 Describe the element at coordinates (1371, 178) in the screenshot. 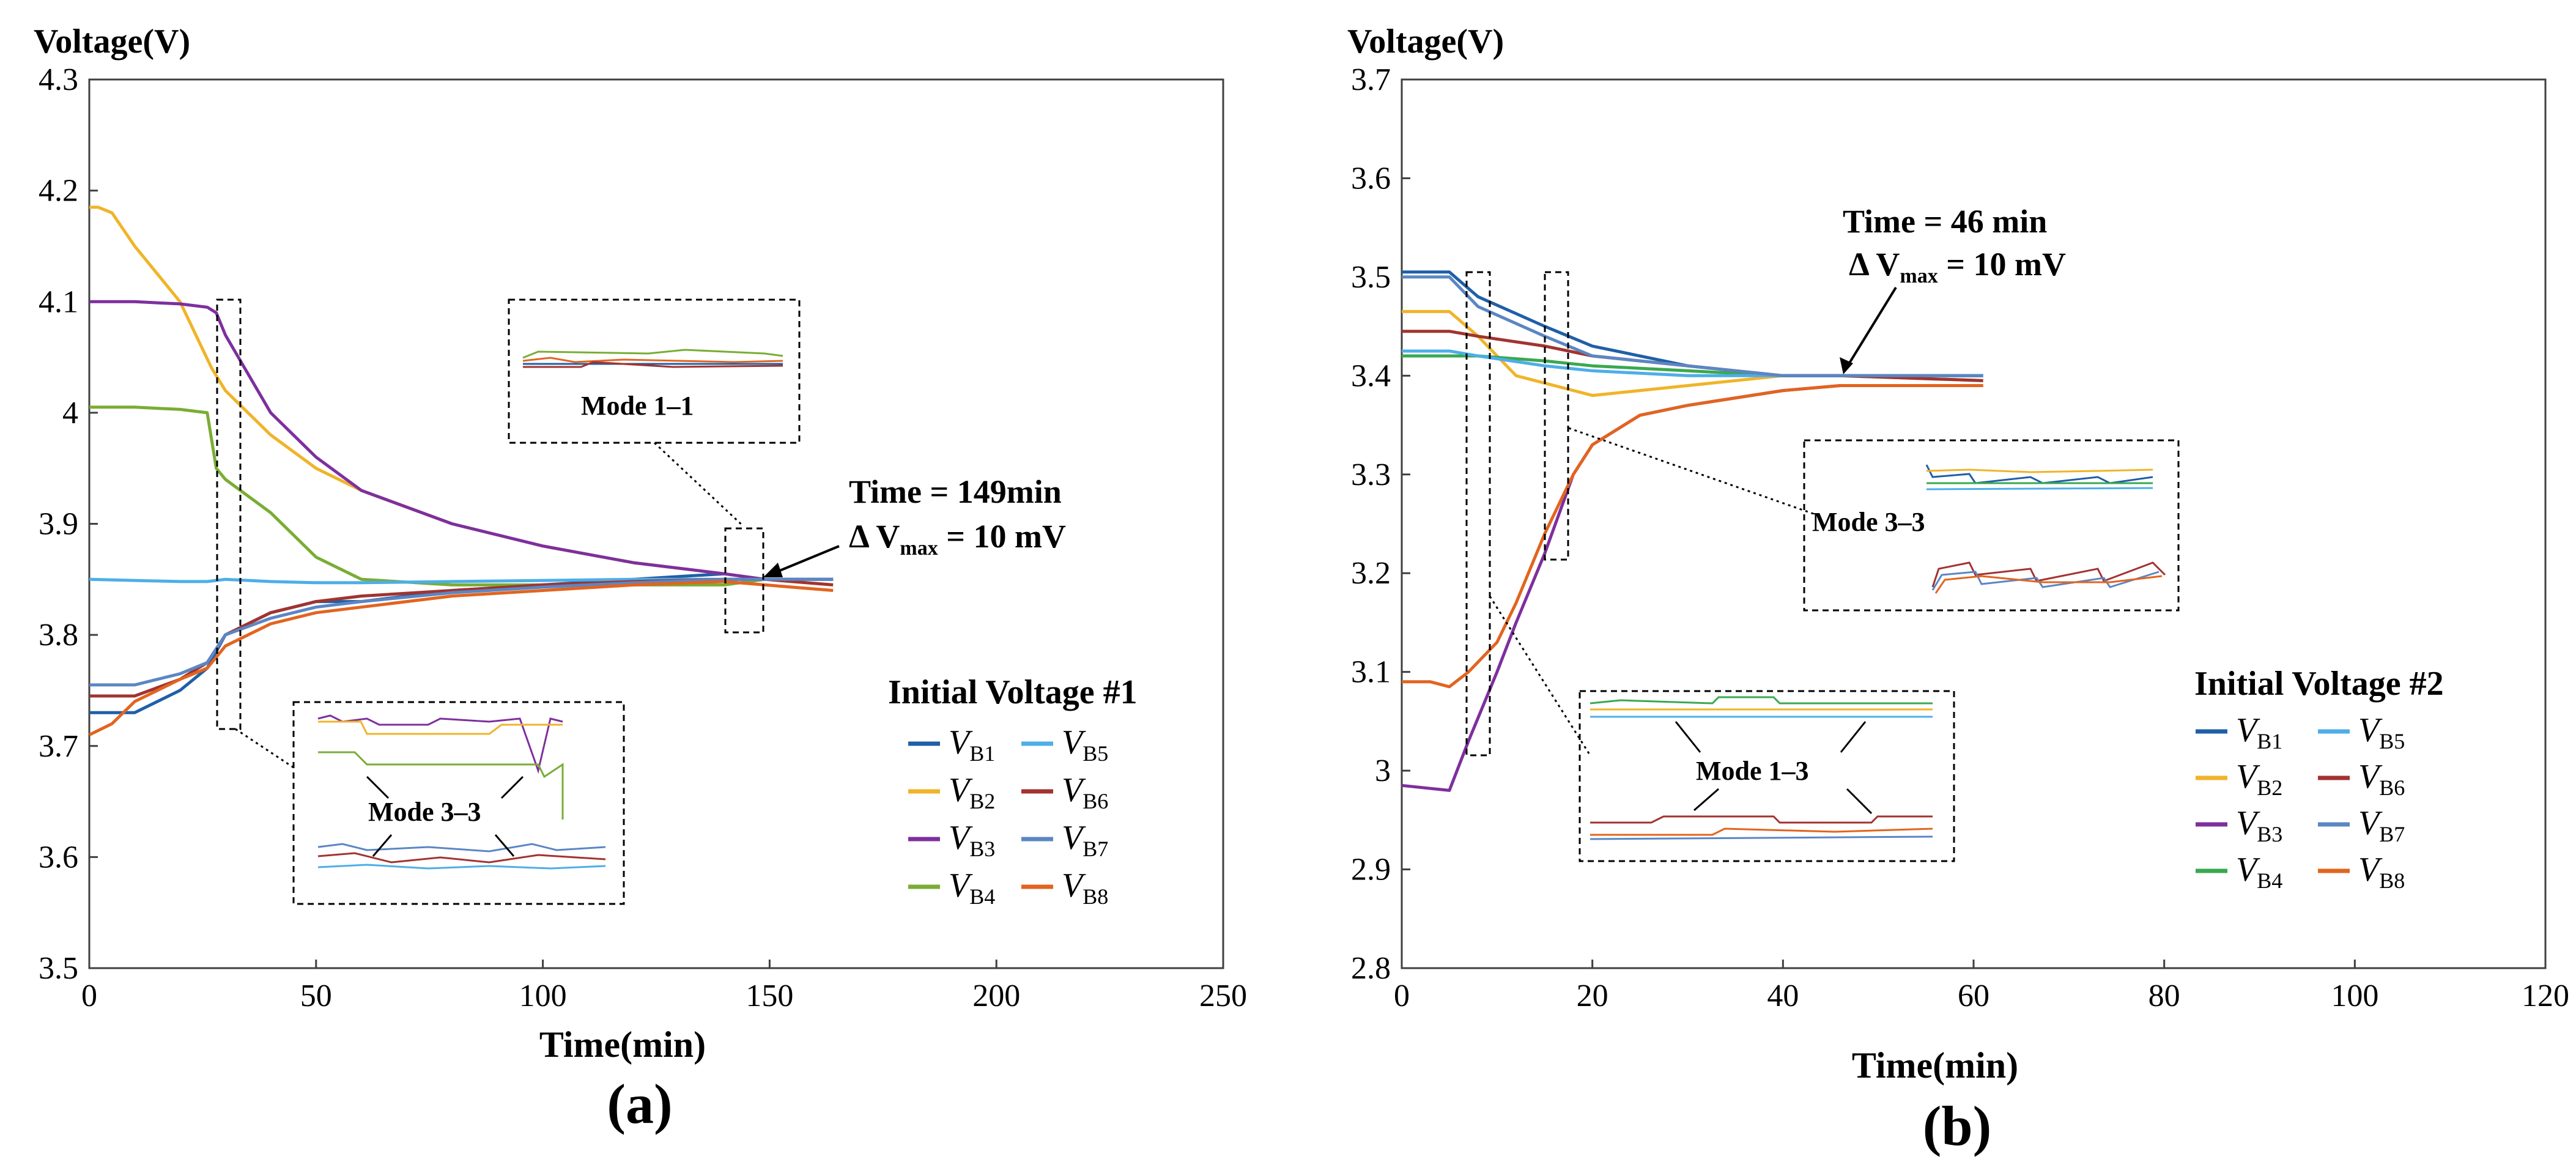

I see `chart-b-ytick-label: 3.6` at that location.